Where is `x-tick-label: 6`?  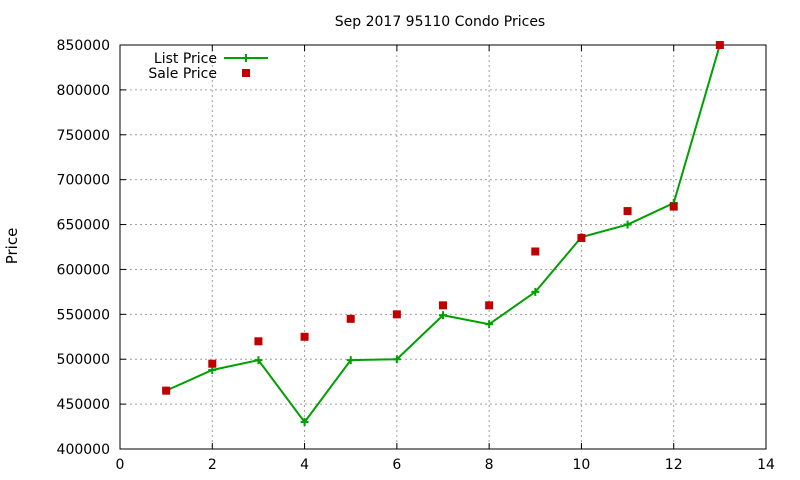 x-tick-label: 6 is located at coordinates (396, 465).